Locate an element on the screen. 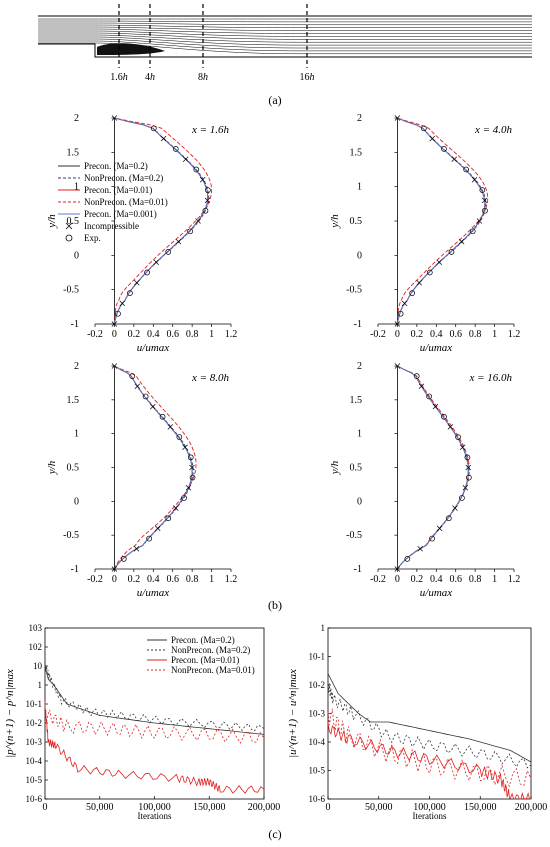  y-tick-label: 10-4 is located at coordinates (317, 742).